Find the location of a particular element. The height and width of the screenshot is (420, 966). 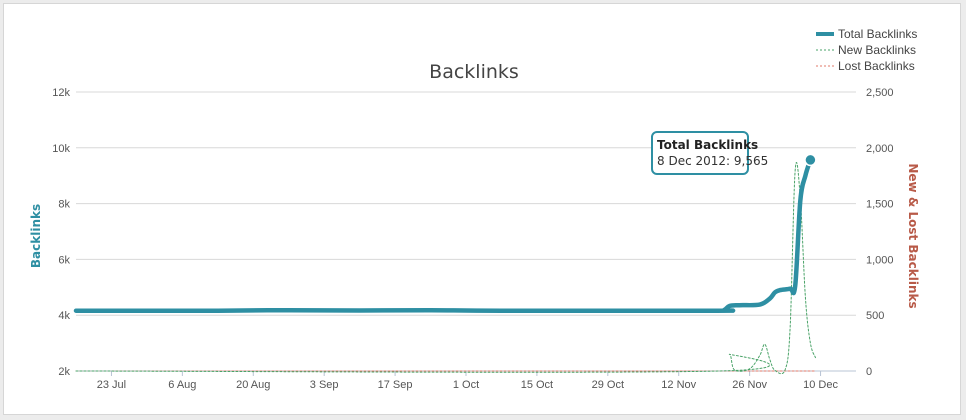

legend-item-lost-backlinks: Lost Backlinks is located at coordinates (865, 66).